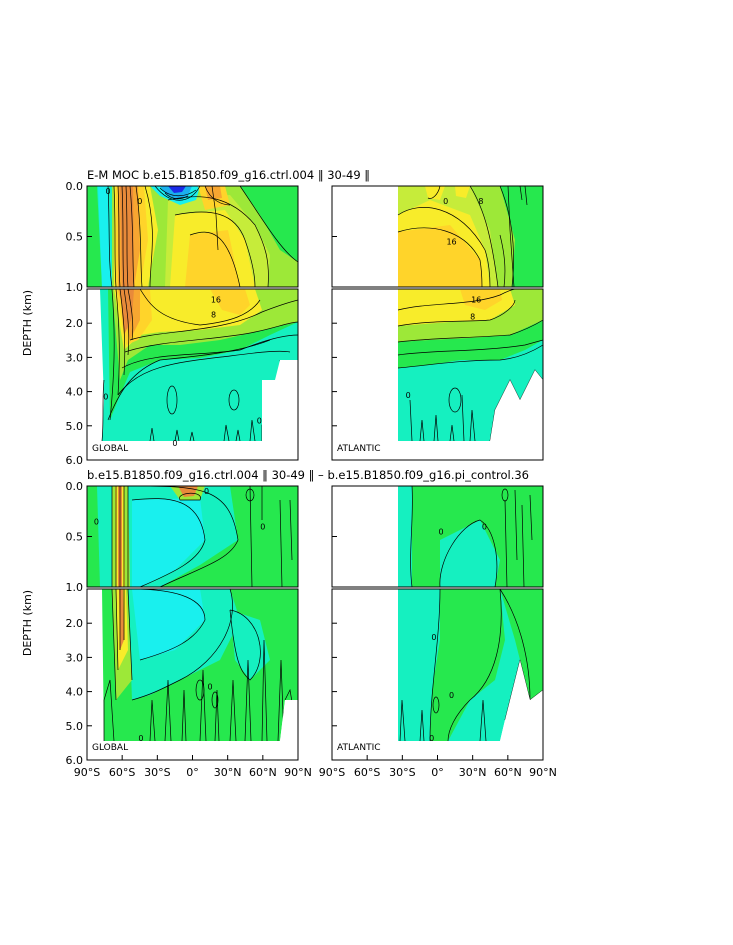 The height and width of the screenshot is (945, 733). What do you see at coordinates (110, 748) in the screenshot?
I see `region-label-global-diff: GLOBAL` at bounding box center [110, 748].